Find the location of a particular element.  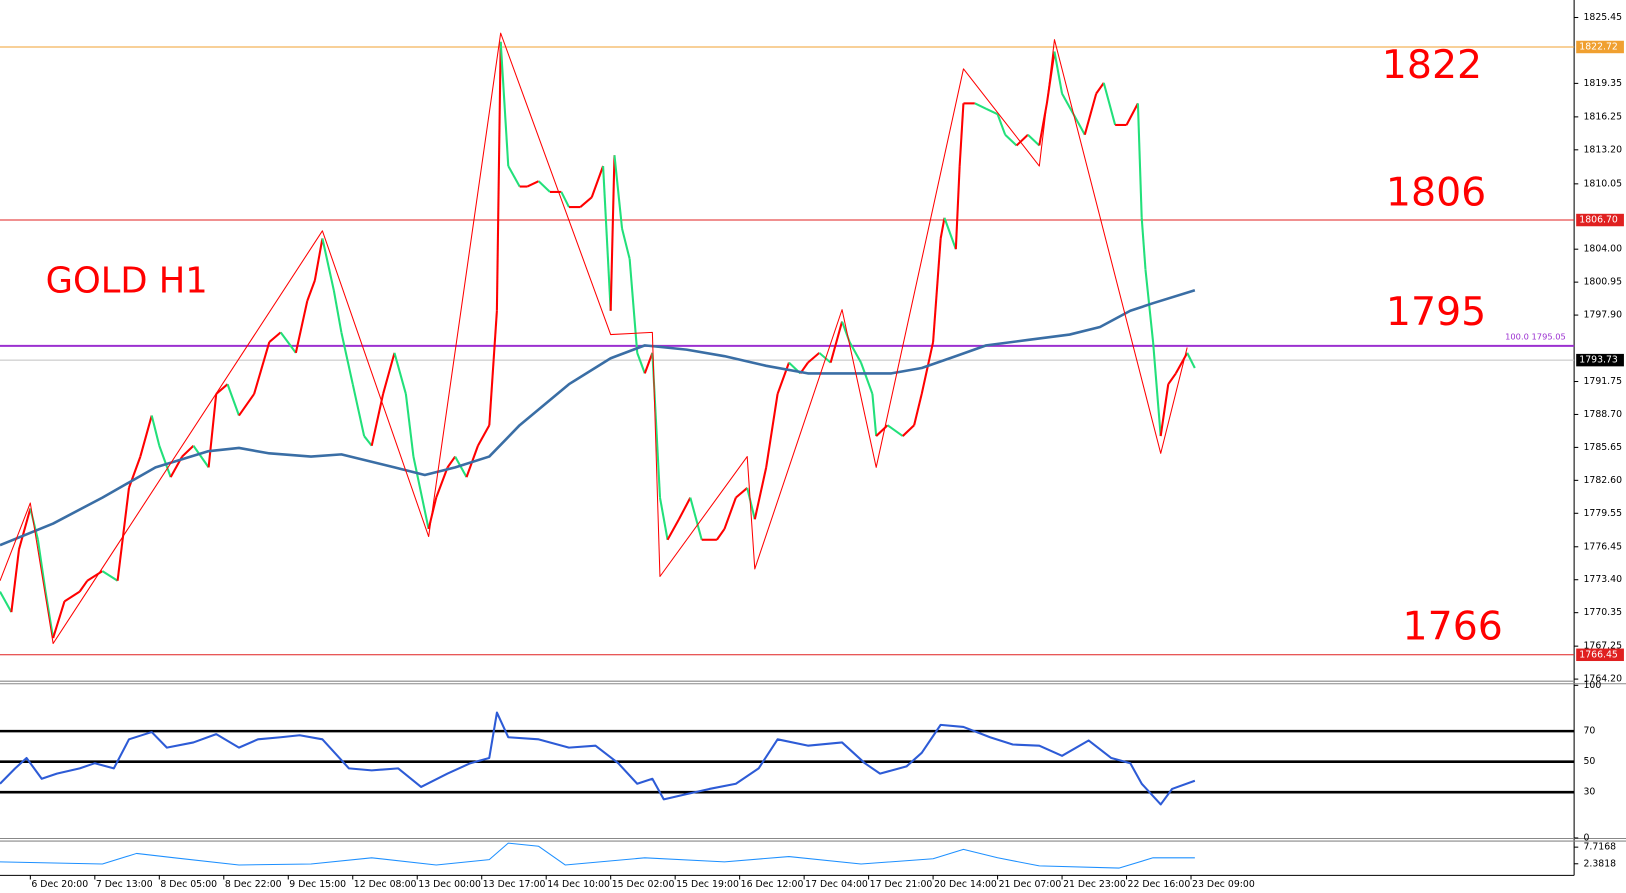

x-tick-label: 17 Dec 04:00 is located at coordinates (836, 884).